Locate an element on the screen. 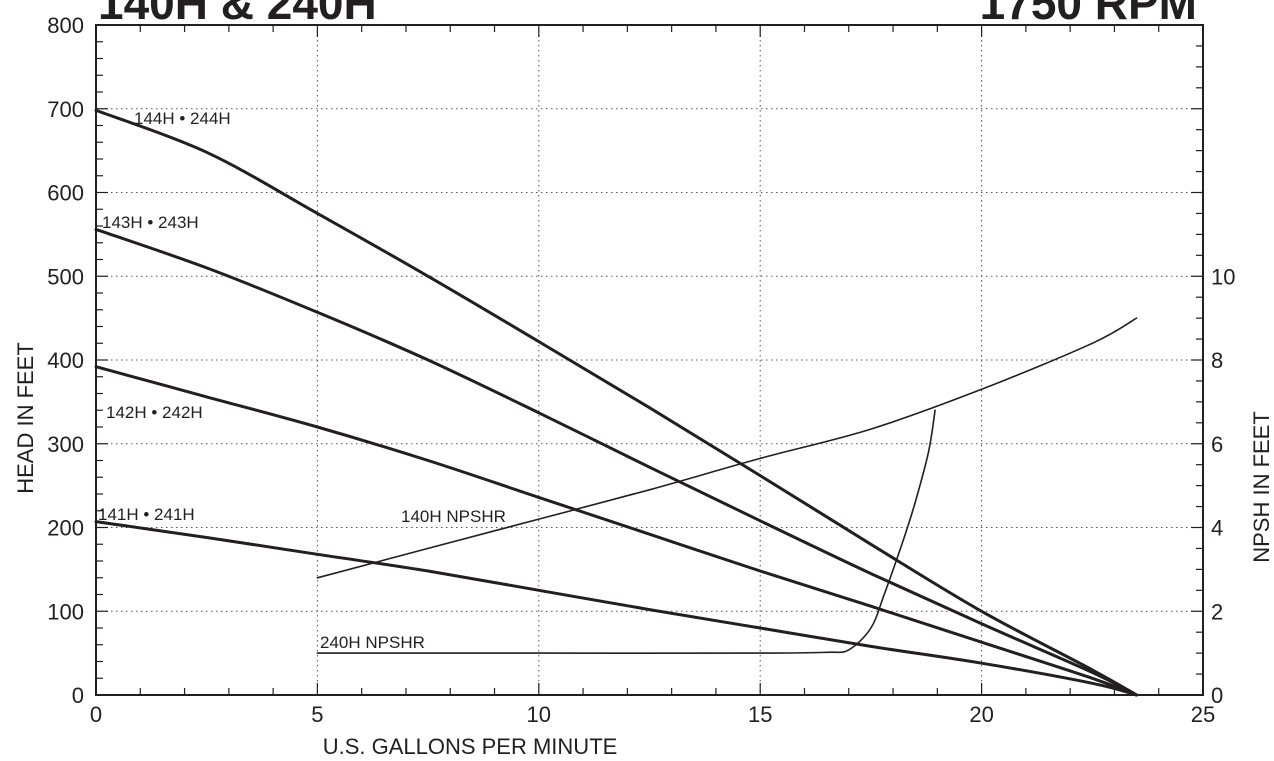 The image size is (1274, 761). series-label-240h-npshr: 240H NPSHR is located at coordinates (372, 642).